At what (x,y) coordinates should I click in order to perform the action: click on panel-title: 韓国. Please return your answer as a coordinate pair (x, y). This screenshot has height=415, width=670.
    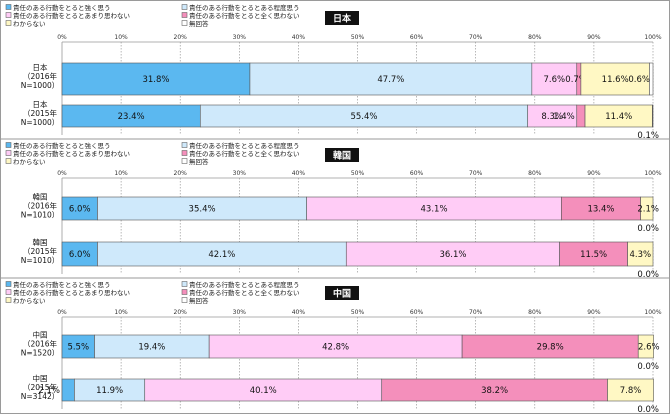
    Looking at the image, I should click on (342, 156).